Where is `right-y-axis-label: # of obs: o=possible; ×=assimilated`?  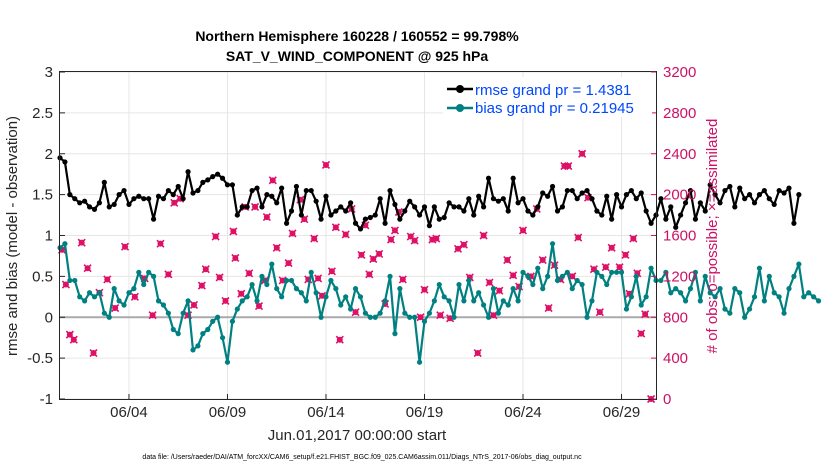 right-y-axis-label: # of obs: o=possible; ×=assimilated is located at coordinates (712, 236).